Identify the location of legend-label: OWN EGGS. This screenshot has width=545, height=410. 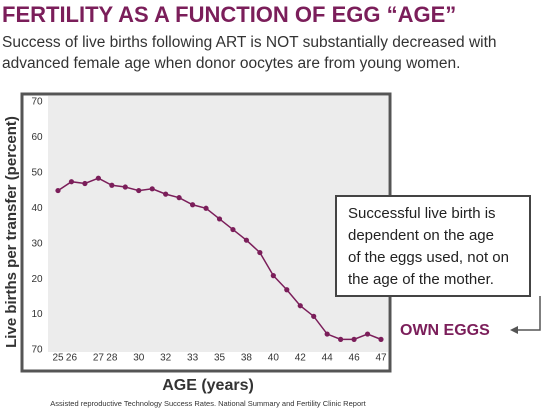
(445, 330).